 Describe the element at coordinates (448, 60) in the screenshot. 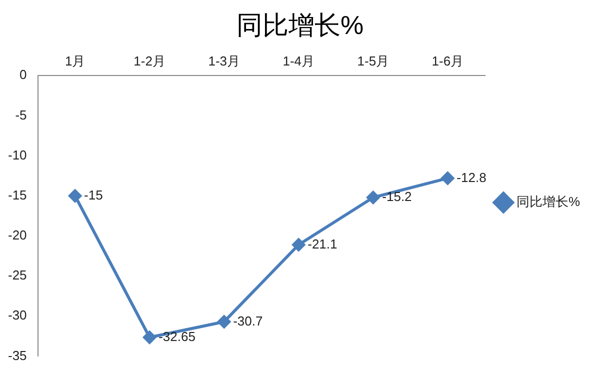

I see `x-tick-label: 1-6月` at that location.